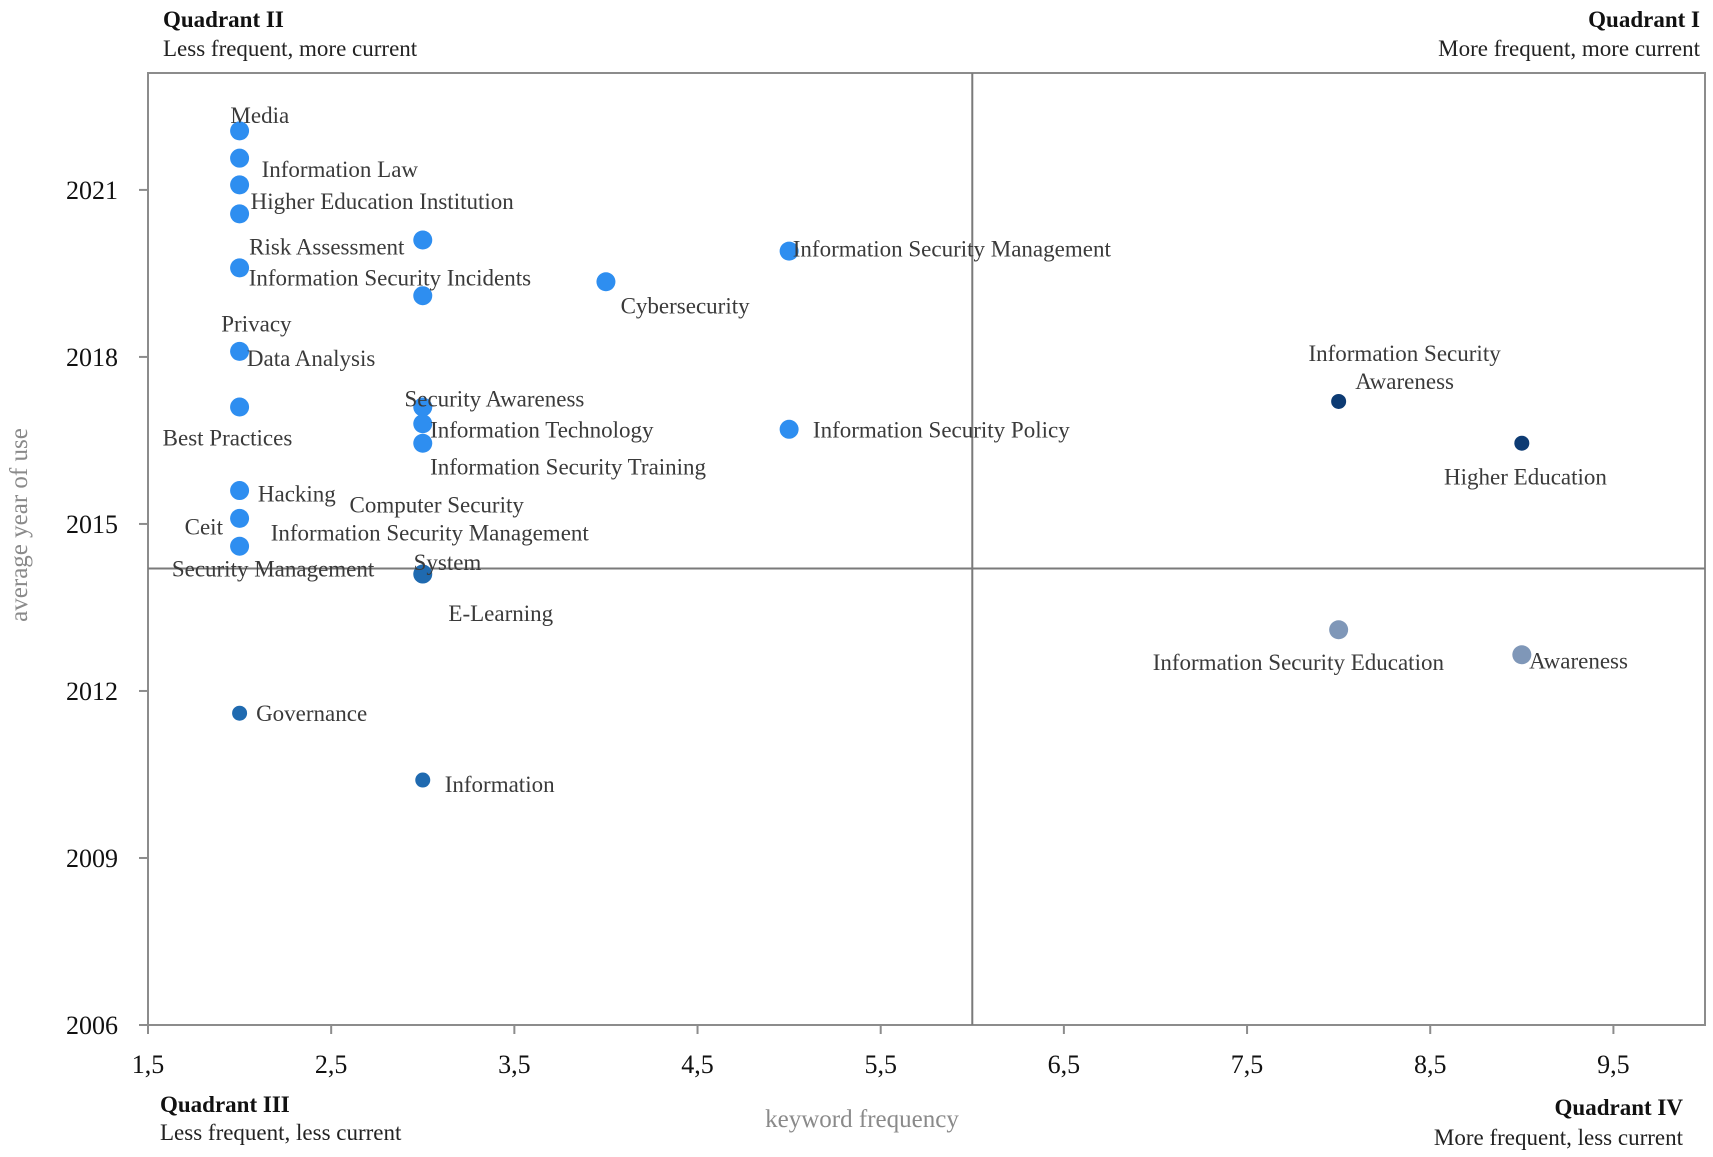 The width and height of the screenshot is (1713, 1157). Describe the element at coordinates (1430, 1064) in the screenshot. I see `x-tick-label: 8,5` at that location.